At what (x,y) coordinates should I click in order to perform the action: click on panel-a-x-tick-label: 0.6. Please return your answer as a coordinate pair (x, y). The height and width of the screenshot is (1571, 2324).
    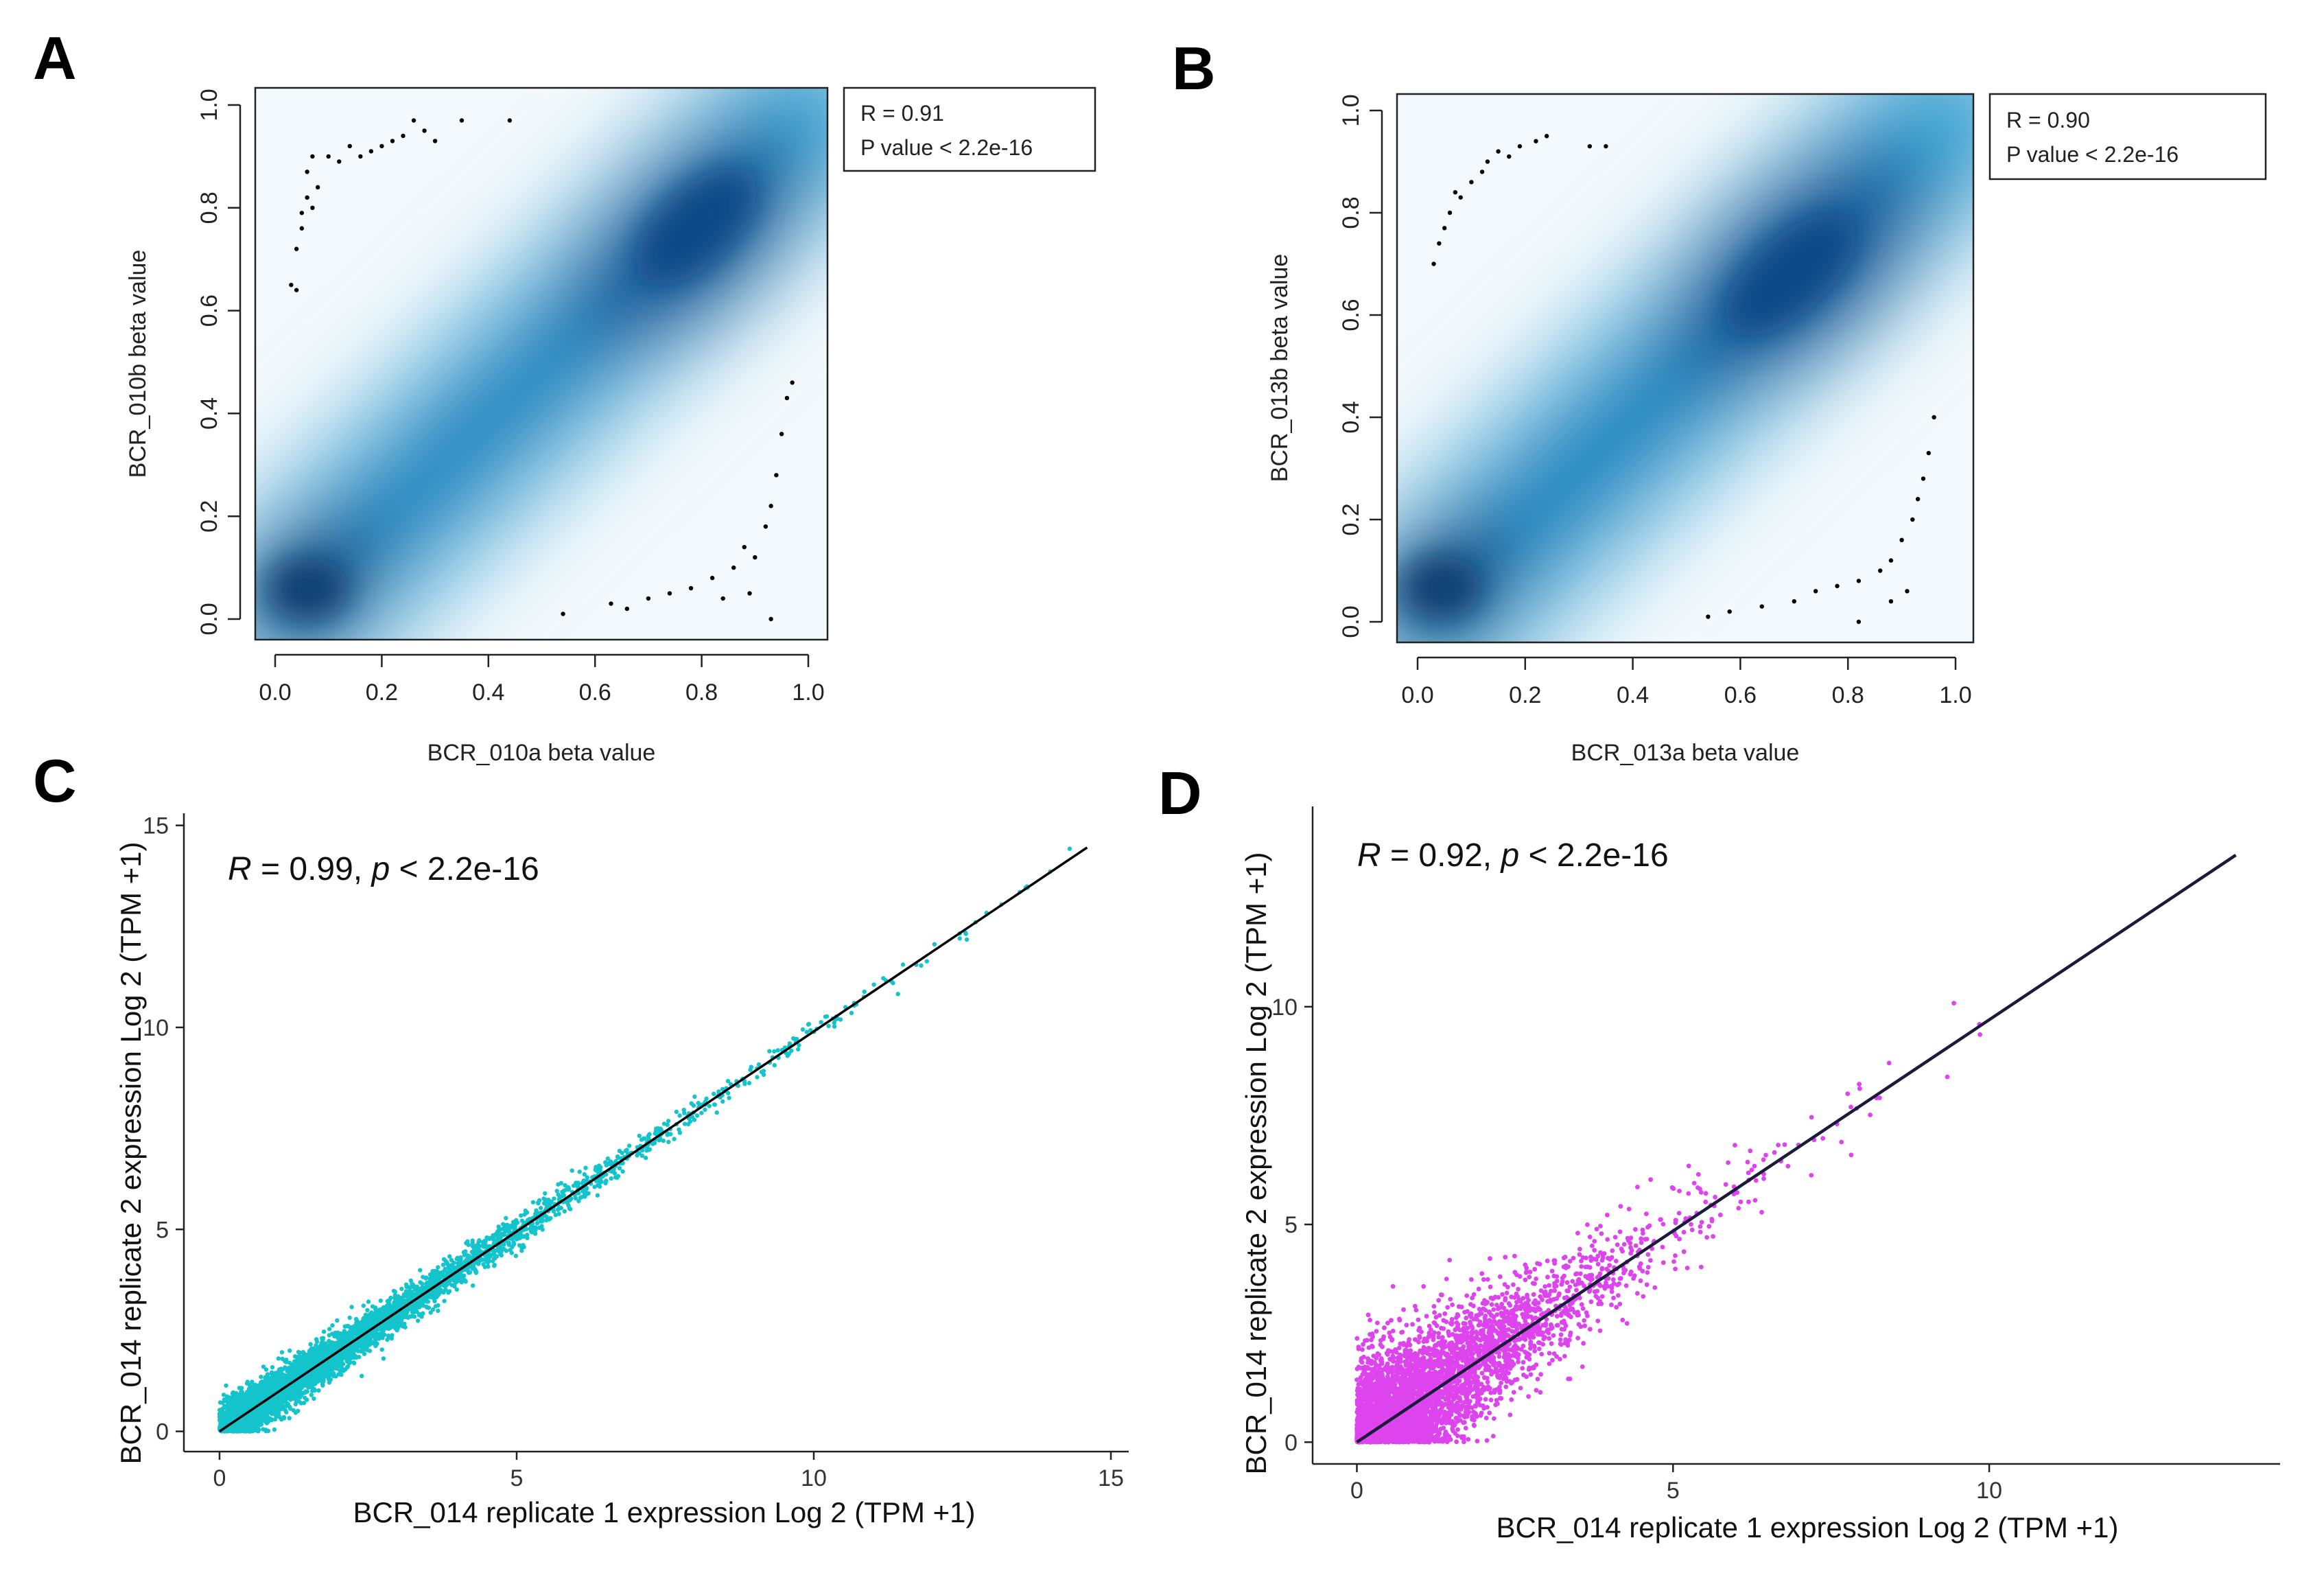
    Looking at the image, I should click on (595, 692).